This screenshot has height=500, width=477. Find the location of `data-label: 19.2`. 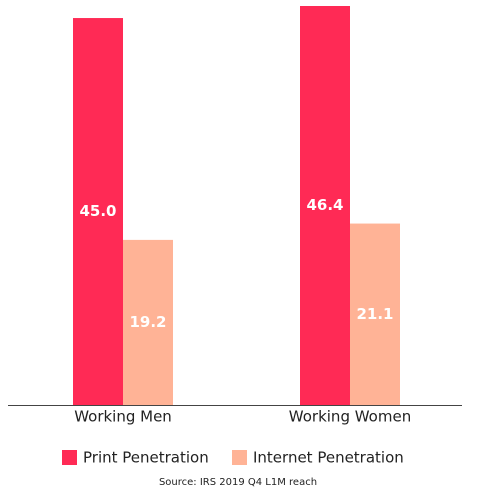

data-label: 19.2 is located at coordinates (147, 322).